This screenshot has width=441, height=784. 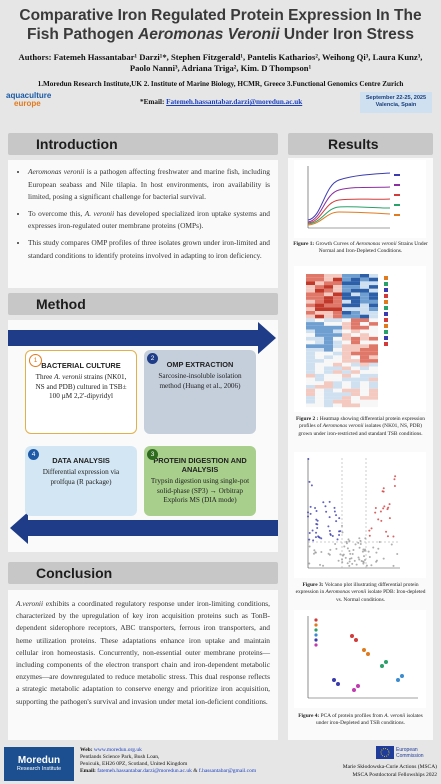 I want to click on web-link: www.moredun.org.uk, so click(x=117, y=750).